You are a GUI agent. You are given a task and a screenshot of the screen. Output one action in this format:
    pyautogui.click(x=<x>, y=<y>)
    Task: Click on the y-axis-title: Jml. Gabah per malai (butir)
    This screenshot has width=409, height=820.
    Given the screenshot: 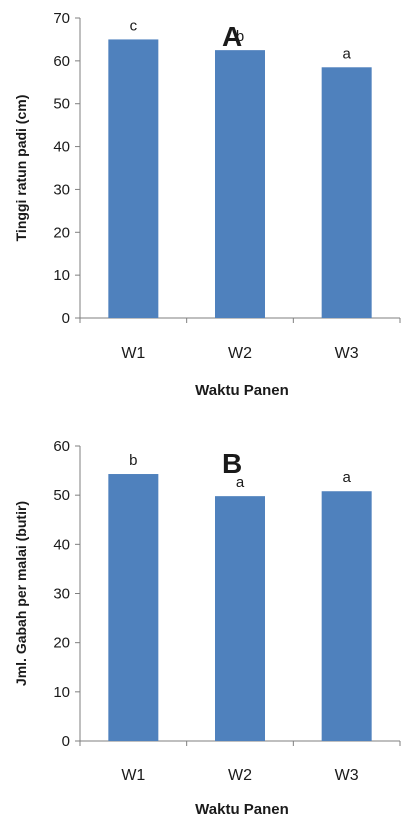 What is the action you would take?
    pyautogui.click(x=21, y=593)
    